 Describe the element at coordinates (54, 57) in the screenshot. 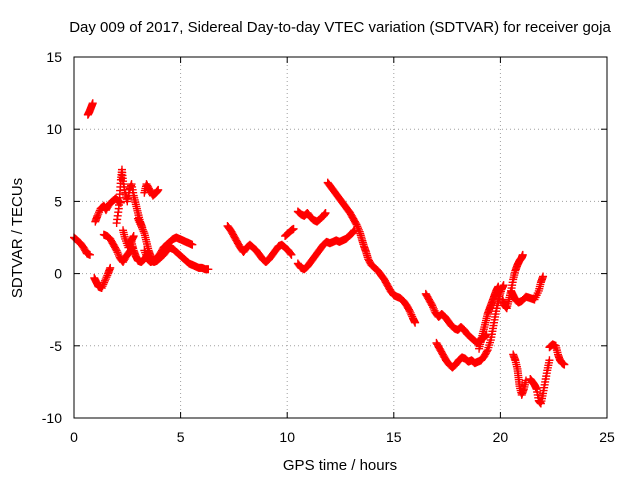

I see `y-tick-label: 15` at that location.